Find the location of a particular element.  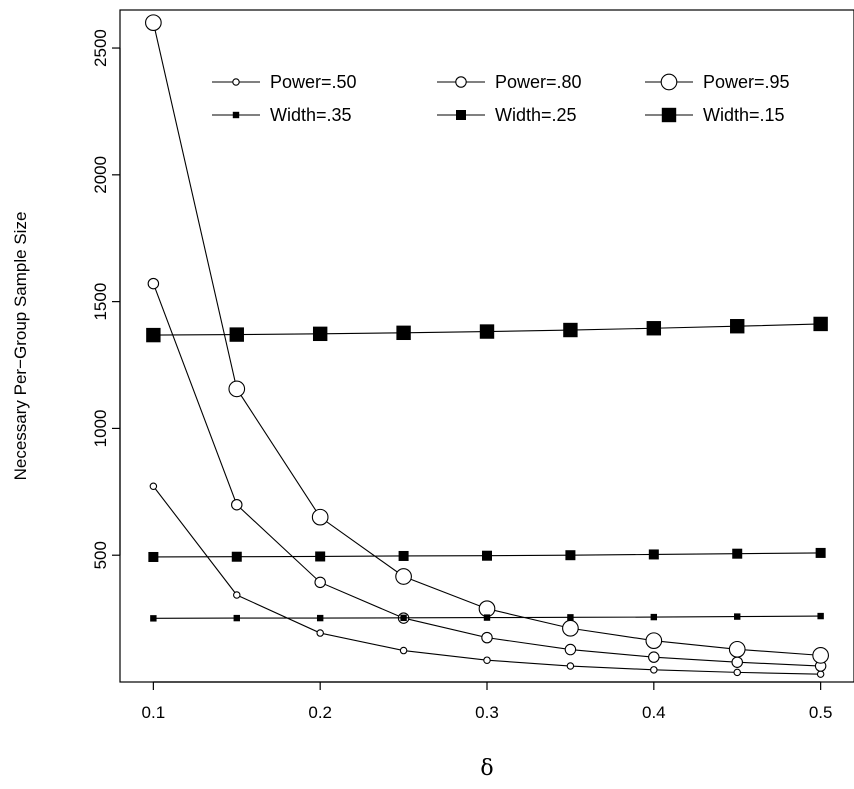

y-tick-label: 1500 is located at coordinates (100, 302).